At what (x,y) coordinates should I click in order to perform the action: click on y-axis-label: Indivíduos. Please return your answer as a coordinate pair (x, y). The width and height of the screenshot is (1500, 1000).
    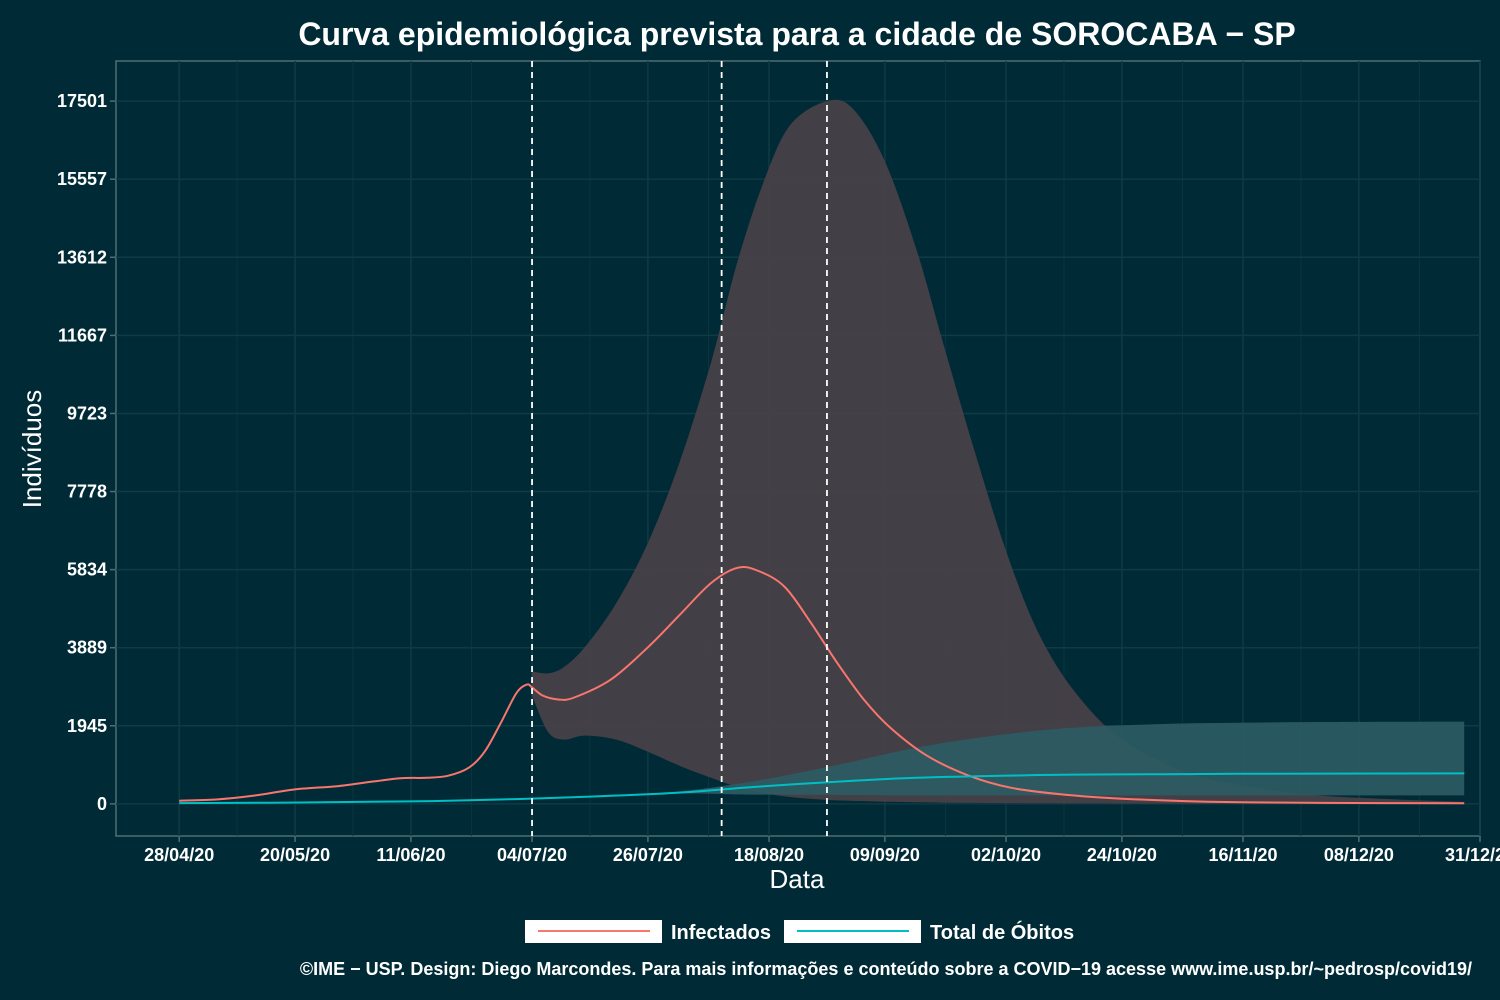
    Looking at the image, I should click on (32, 449).